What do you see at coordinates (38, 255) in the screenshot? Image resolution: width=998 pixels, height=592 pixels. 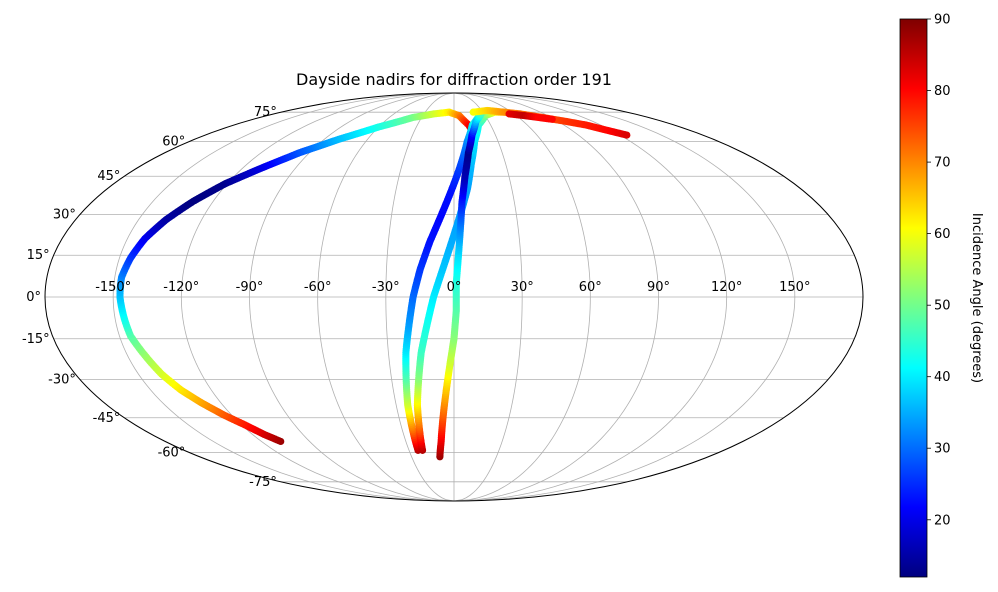 I see `lat-tick-label: 15°` at bounding box center [38, 255].